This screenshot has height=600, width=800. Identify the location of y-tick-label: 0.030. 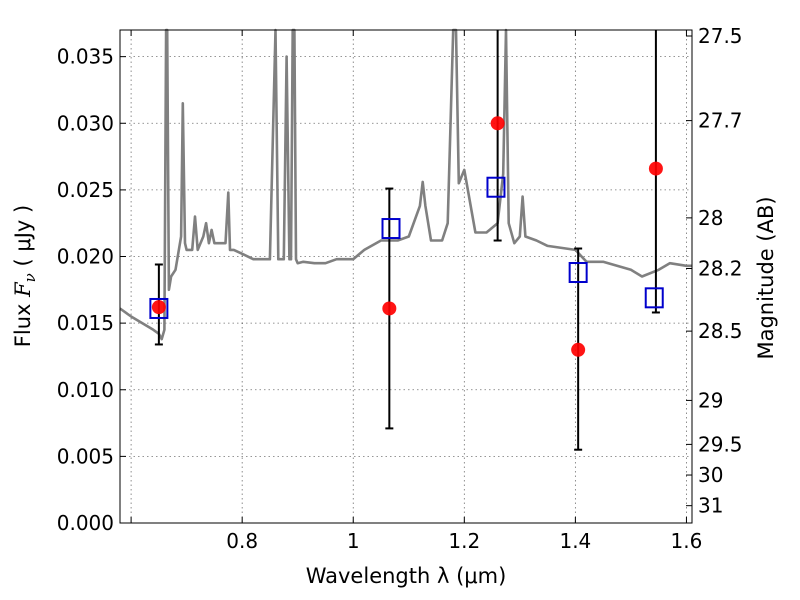
(85, 123).